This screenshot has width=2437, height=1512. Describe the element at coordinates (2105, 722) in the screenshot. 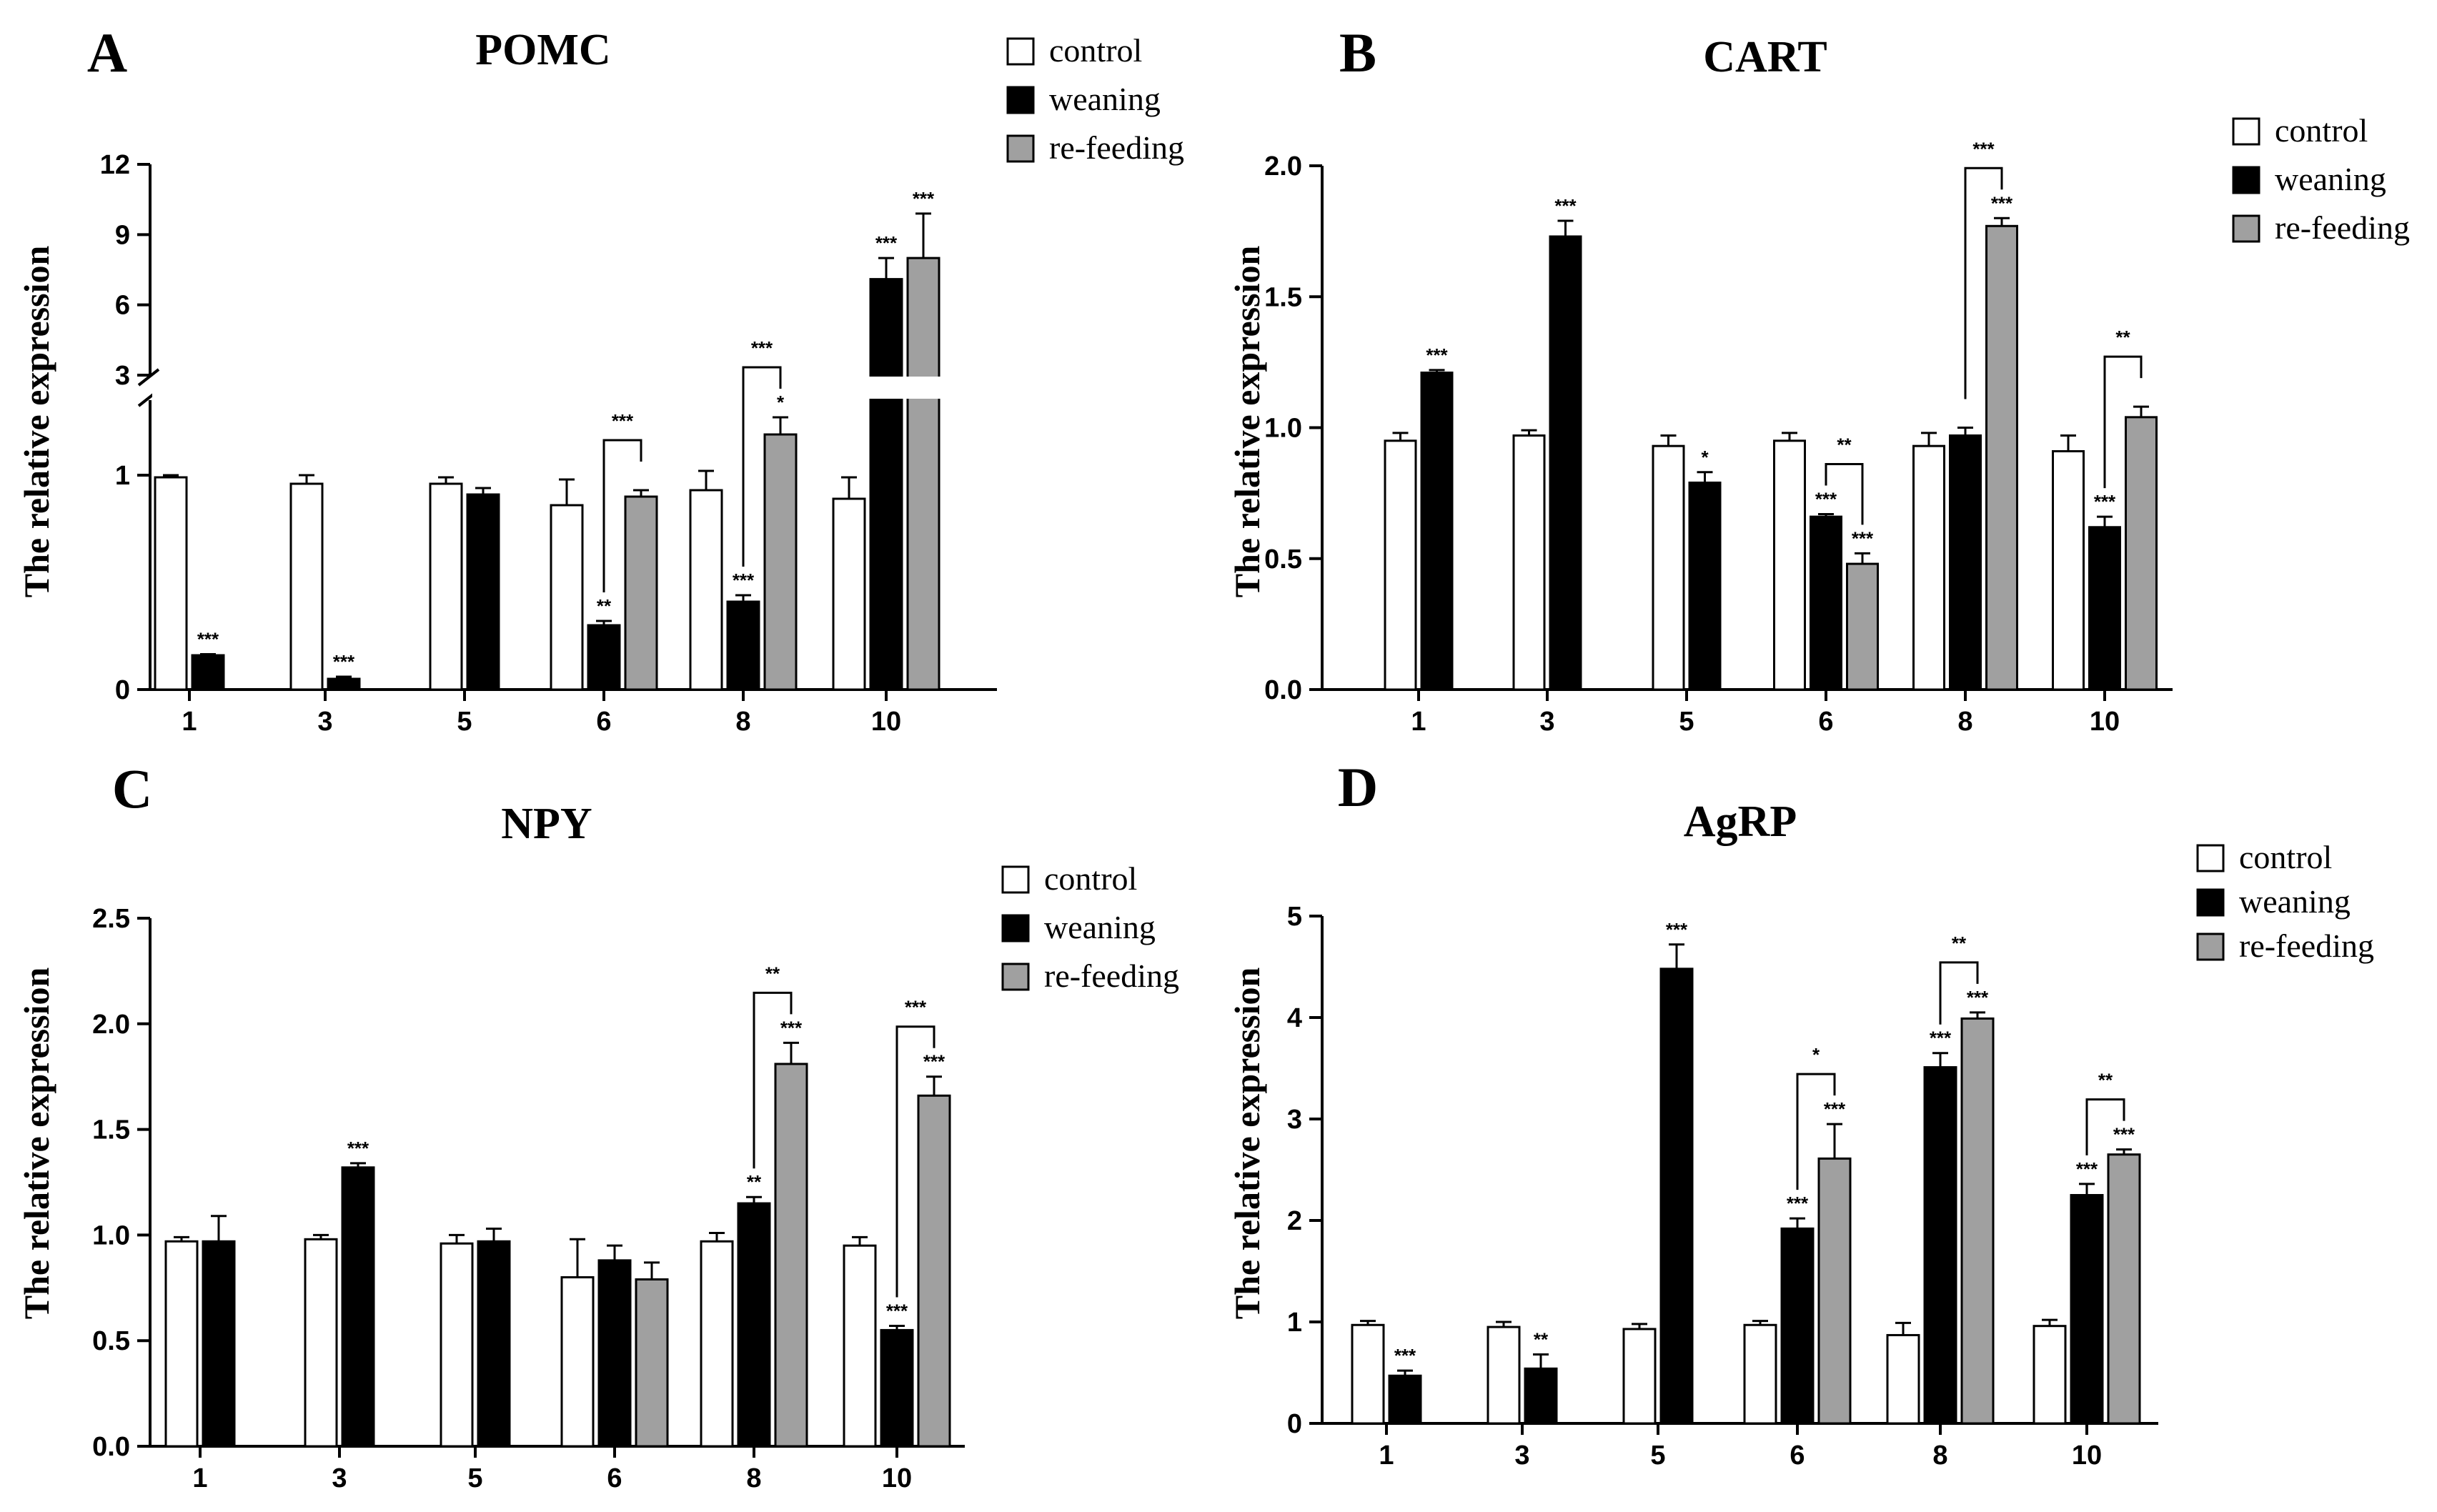

I see `x-tick-label: 10` at that location.